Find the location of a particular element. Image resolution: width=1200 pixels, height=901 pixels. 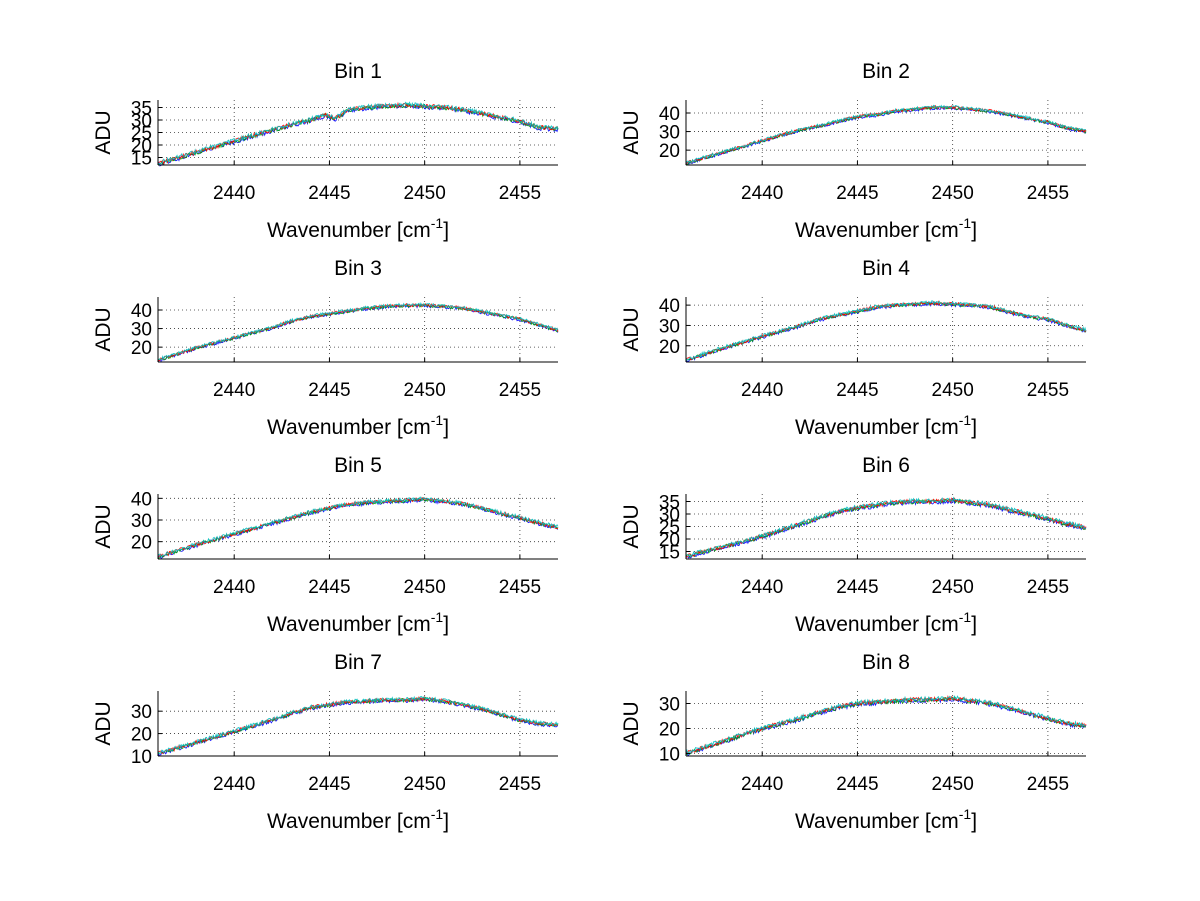

panel-title: Bin 2 is located at coordinates (886, 71).